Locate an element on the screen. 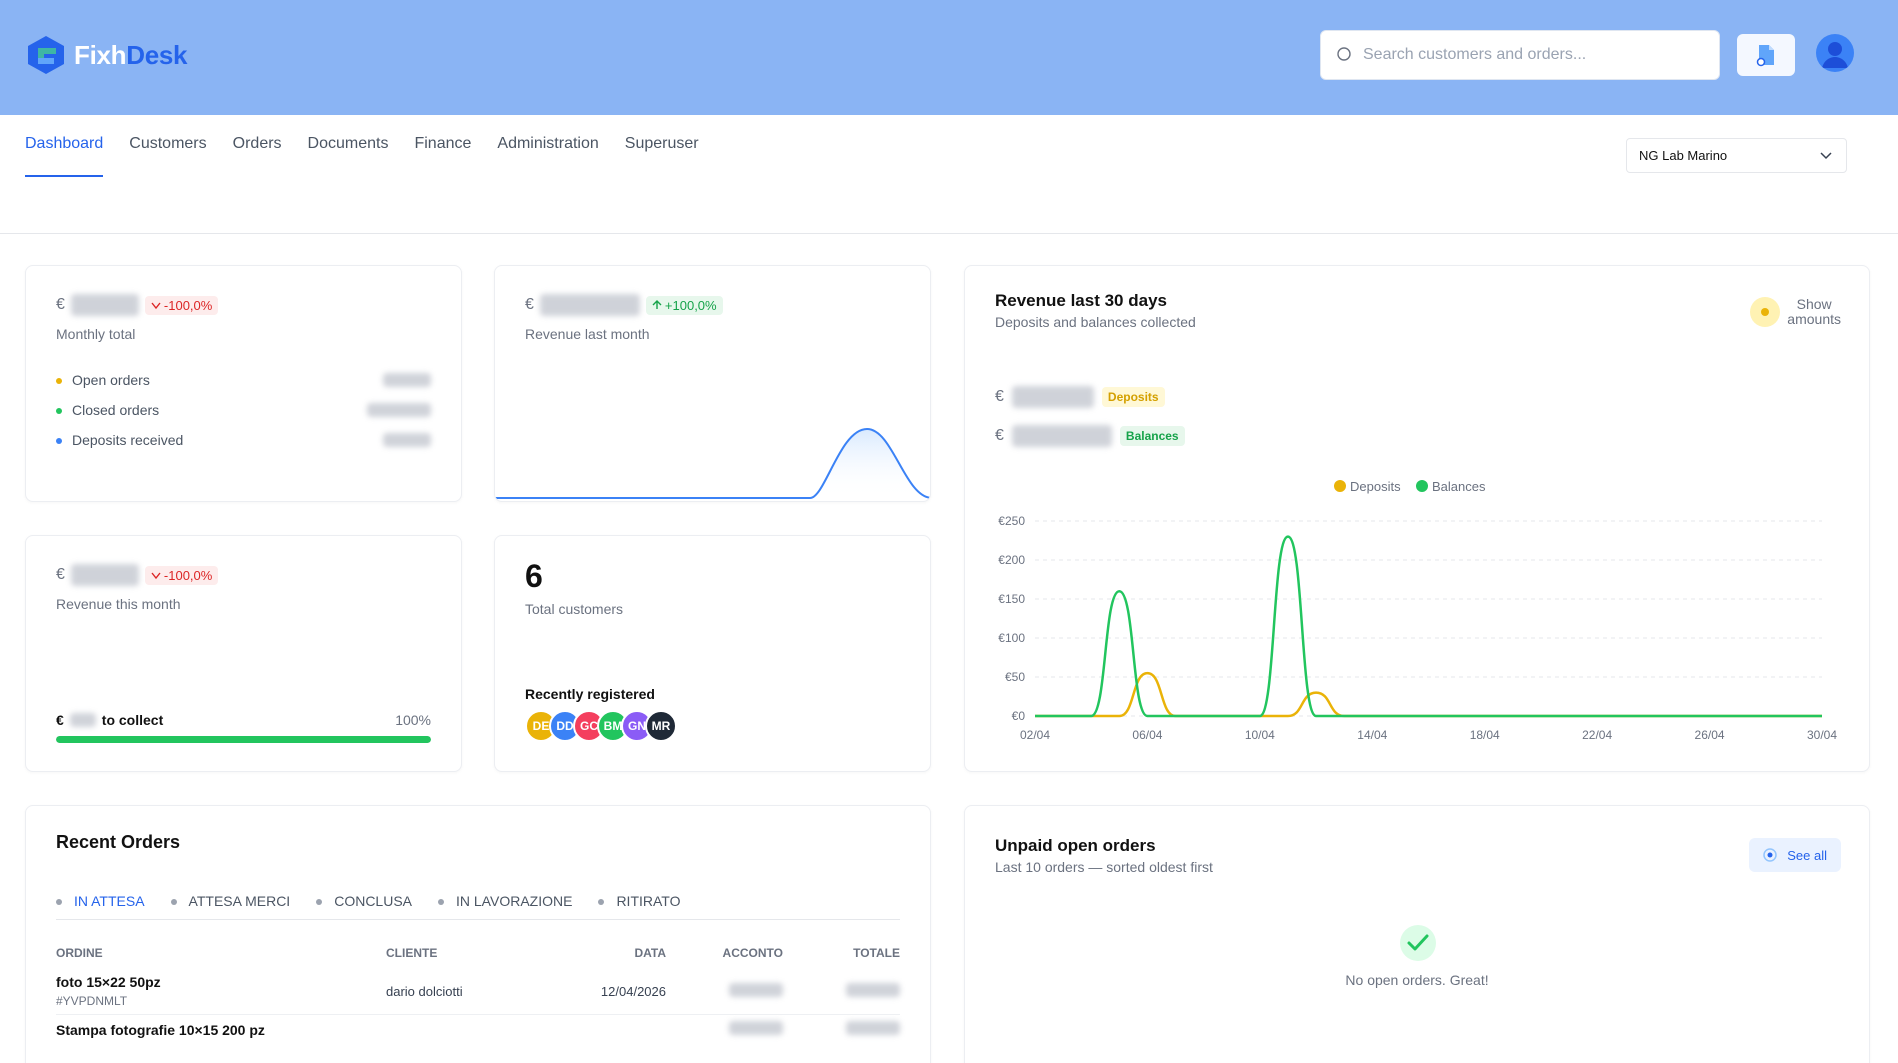 This screenshot has width=1898, height=1063. status-tab-label: IN ATTESA is located at coordinates (109, 901).